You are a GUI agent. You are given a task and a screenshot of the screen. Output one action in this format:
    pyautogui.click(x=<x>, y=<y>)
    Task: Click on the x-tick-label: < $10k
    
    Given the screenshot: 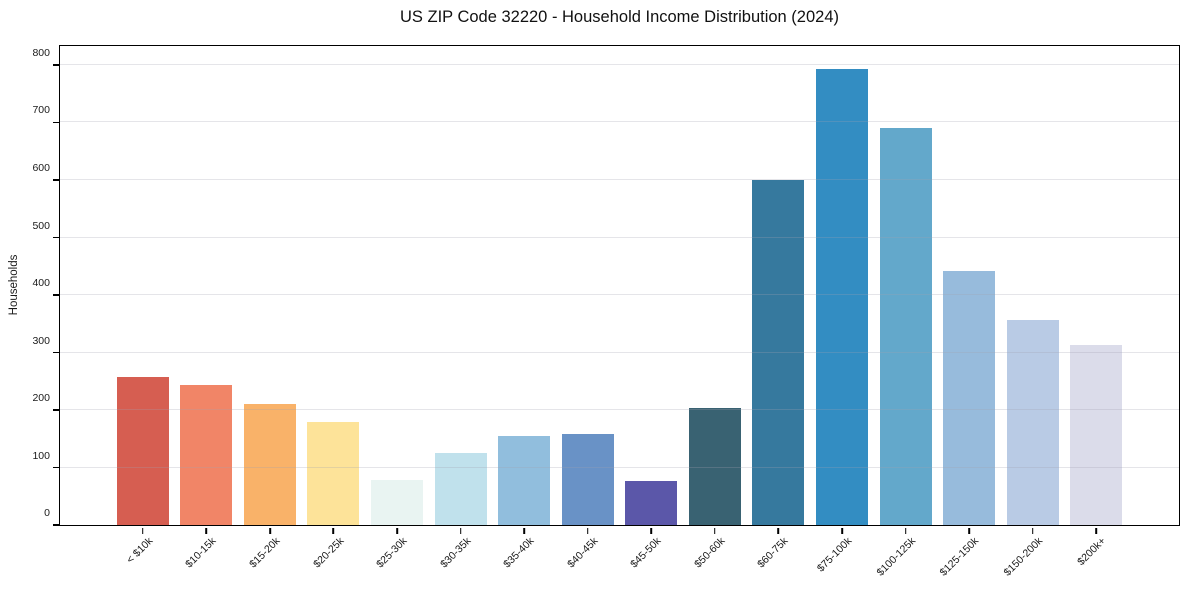 What is the action you would take?
    pyautogui.click(x=140, y=550)
    